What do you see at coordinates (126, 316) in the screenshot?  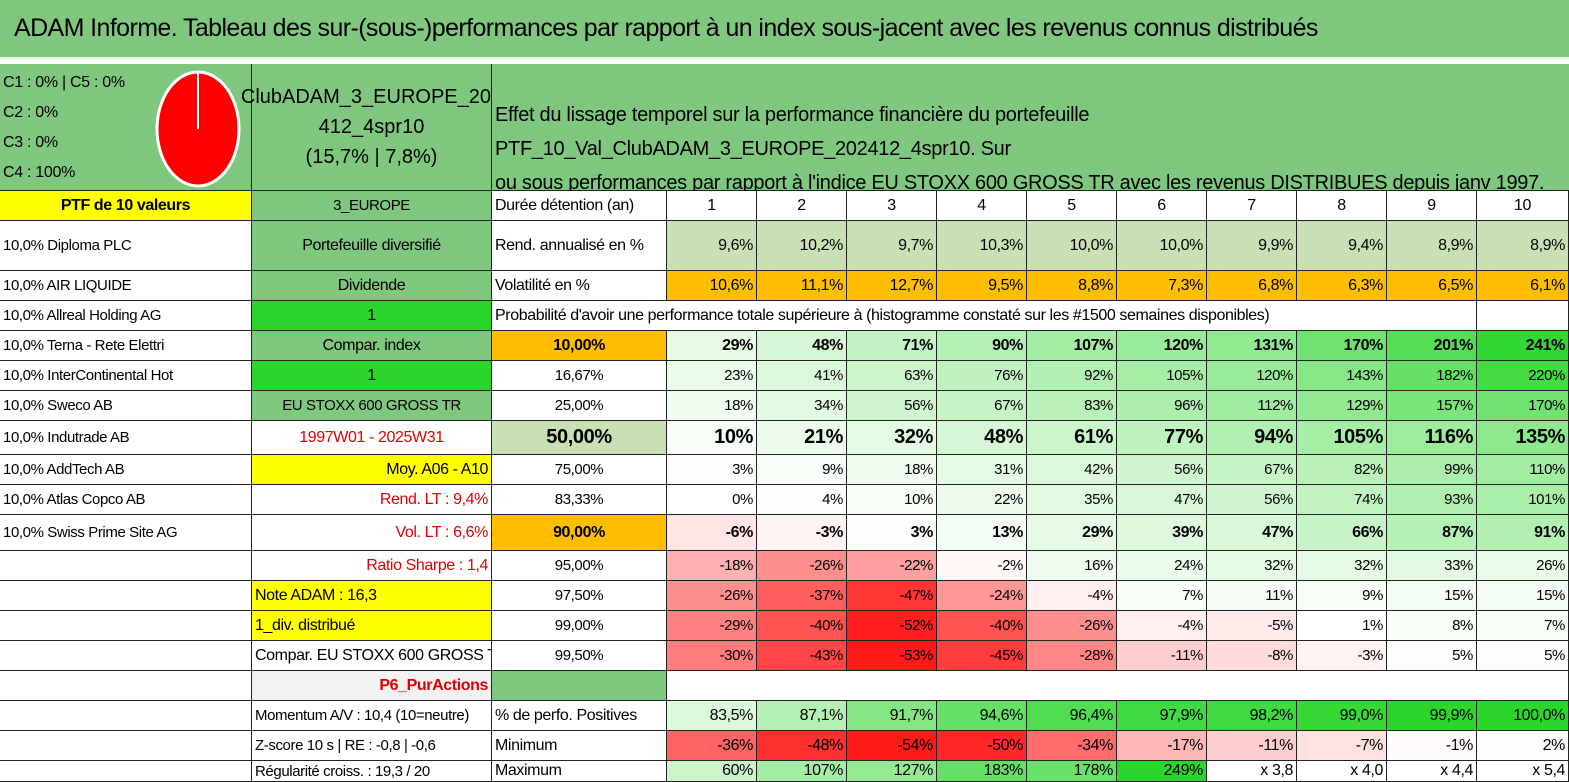 I see `holding-row: 10,0% Allreal Holding AG` at bounding box center [126, 316].